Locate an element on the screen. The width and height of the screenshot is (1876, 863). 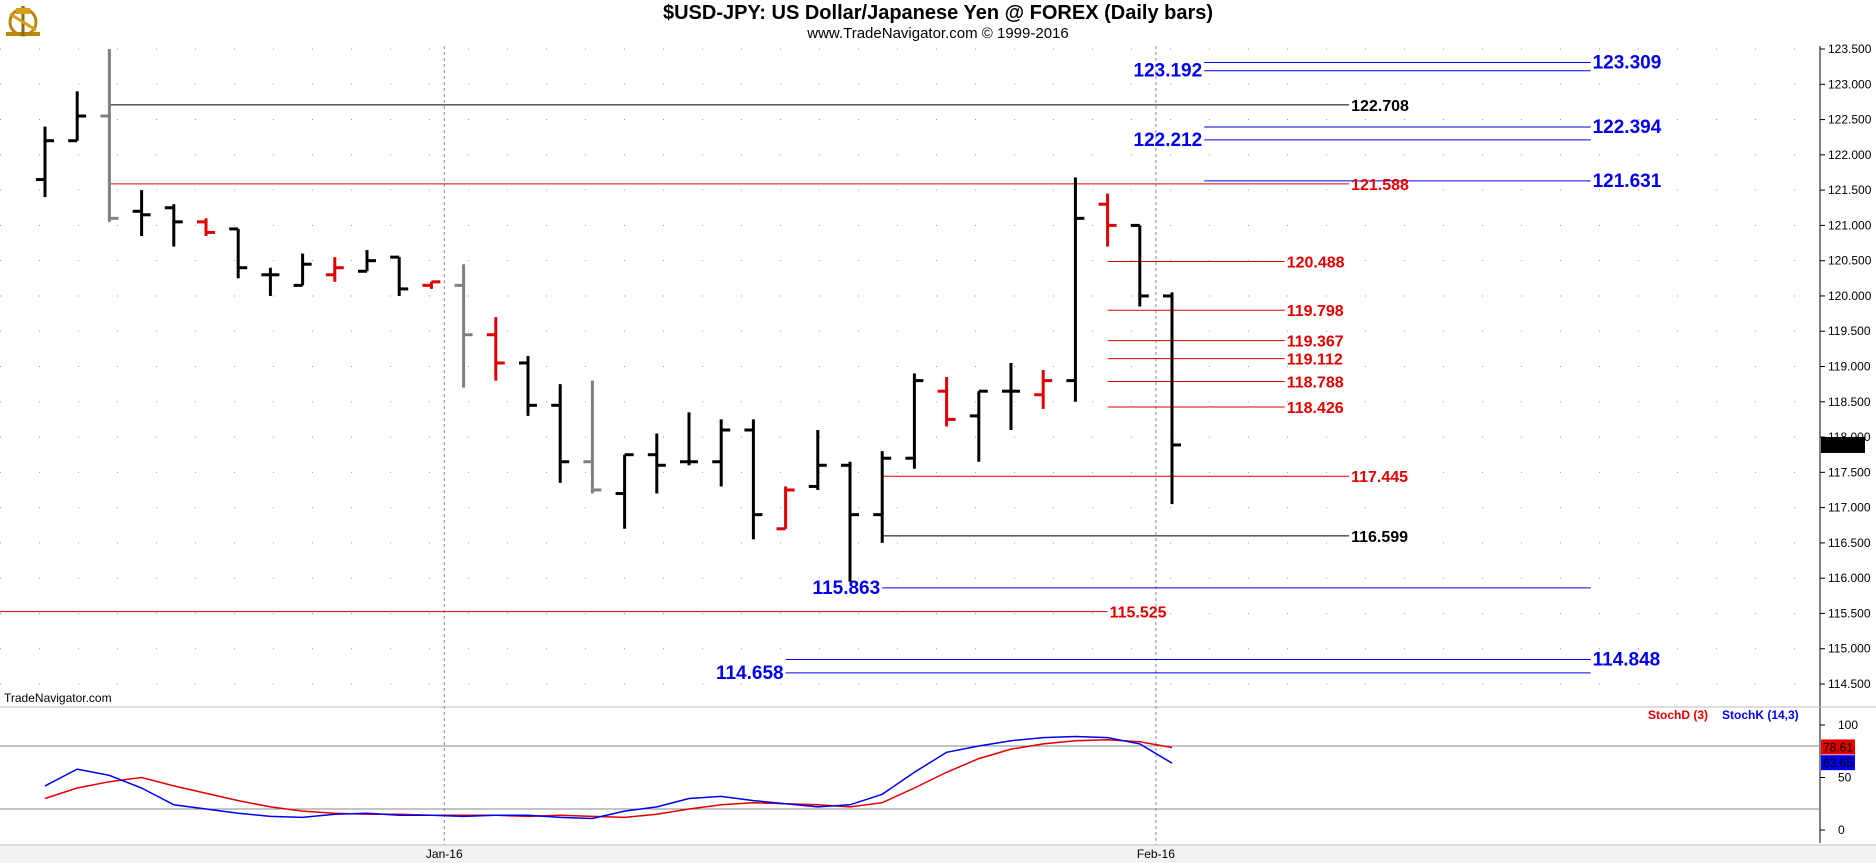
y-tick-label: 123.500 is located at coordinates (1850, 49).